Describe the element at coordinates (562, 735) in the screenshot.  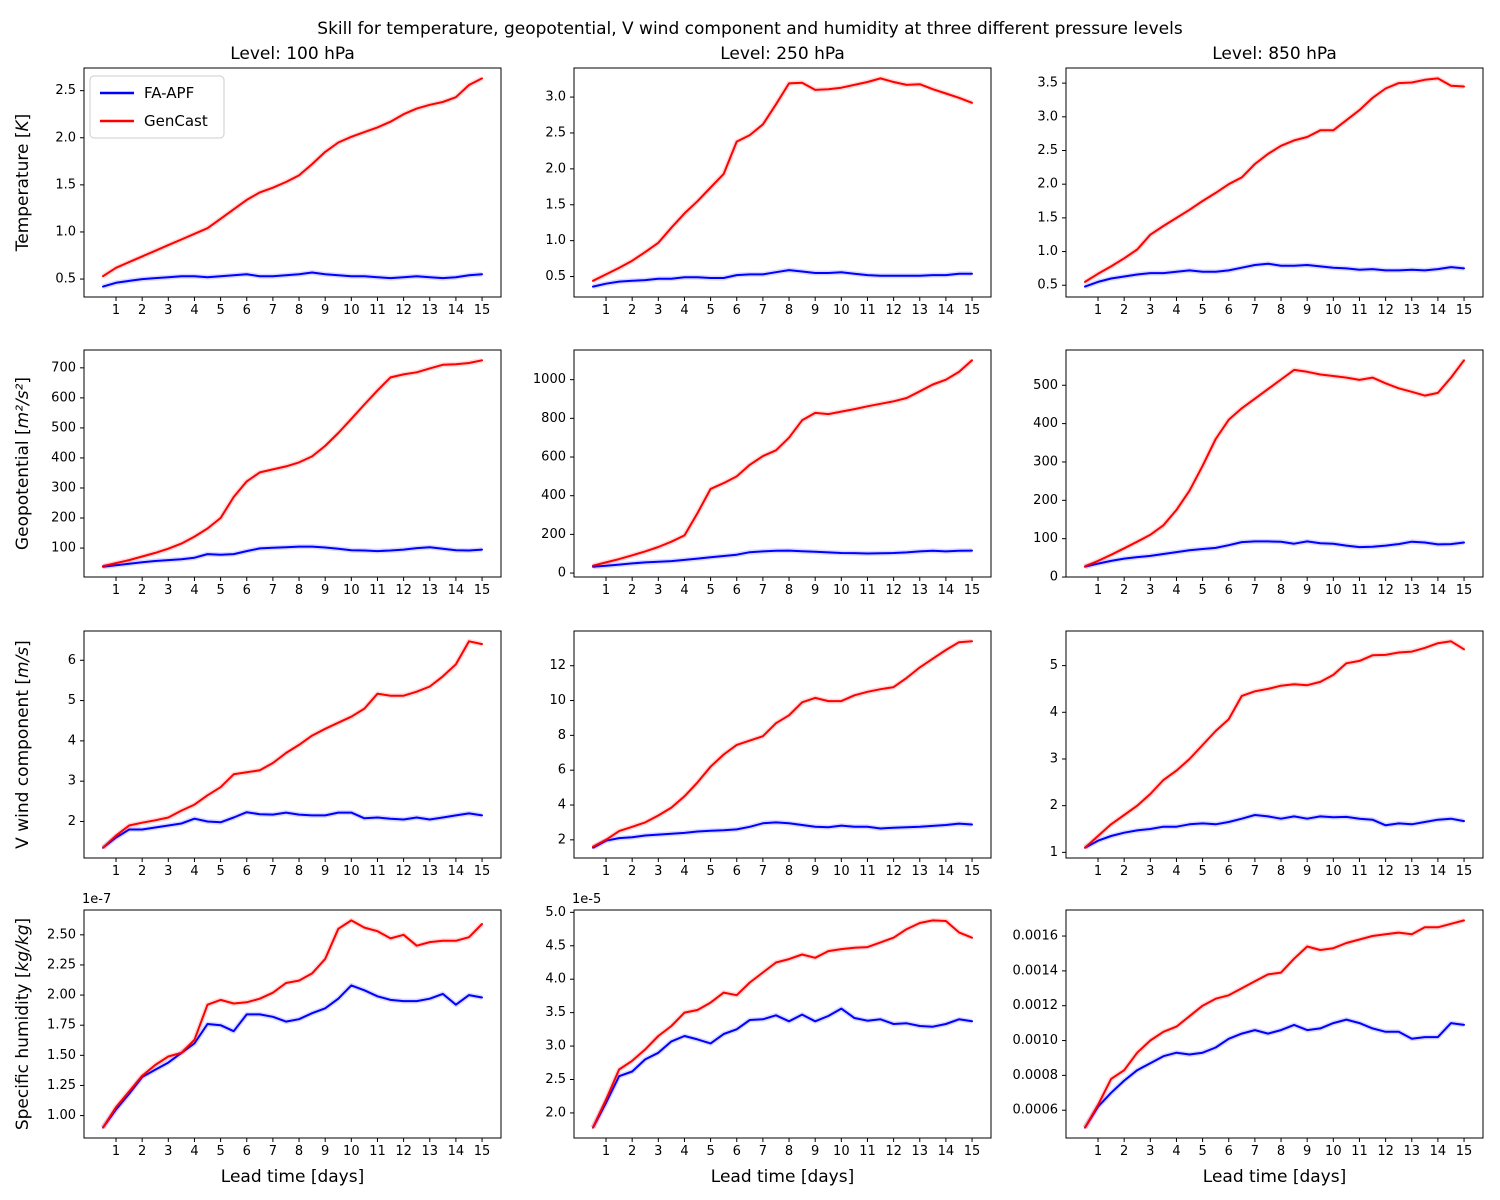
I see `y-tick-label: 8` at that location.